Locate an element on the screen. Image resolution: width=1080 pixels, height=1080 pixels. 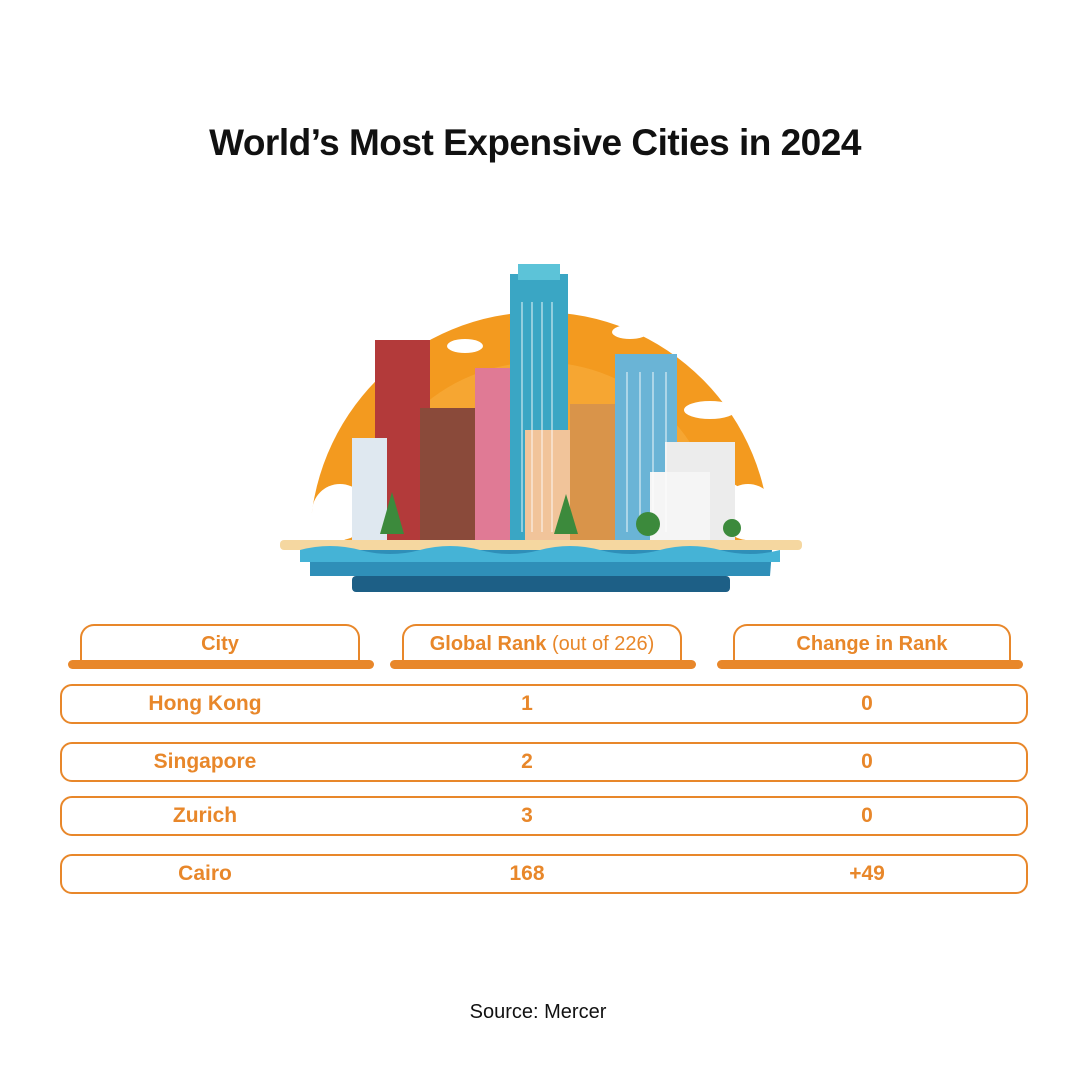
city-cell: Hong Kong is located at coordinates (205, 703).